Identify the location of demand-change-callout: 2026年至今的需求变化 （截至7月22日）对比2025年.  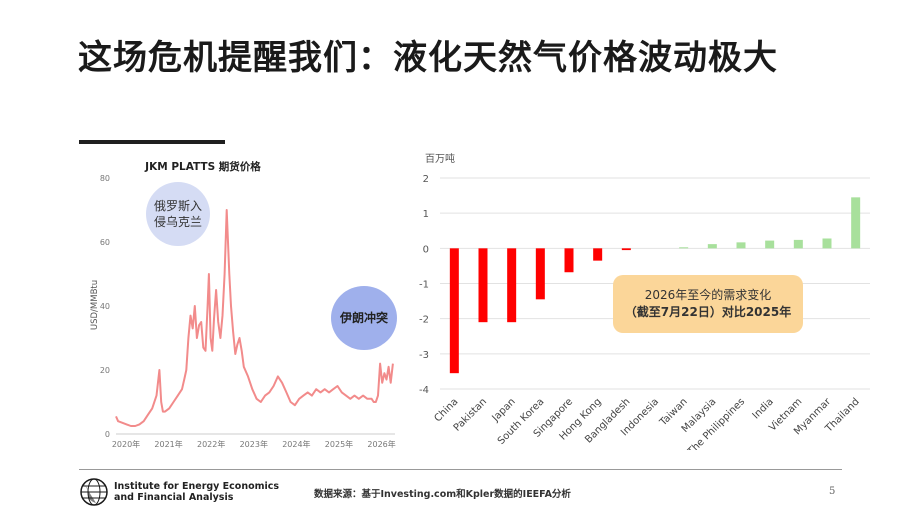
(708, 304).